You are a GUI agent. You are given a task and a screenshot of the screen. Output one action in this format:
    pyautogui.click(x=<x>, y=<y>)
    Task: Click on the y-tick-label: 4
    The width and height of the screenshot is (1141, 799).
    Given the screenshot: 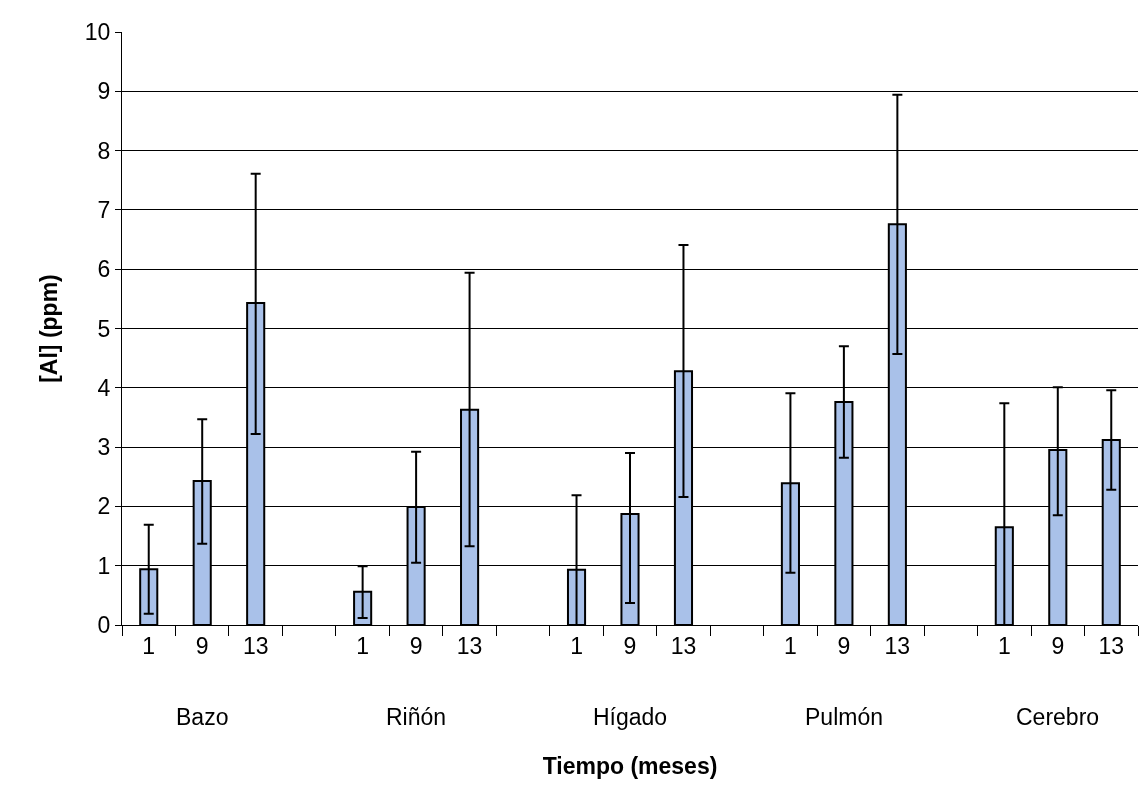 What is the action you would take?
    pyautogui.click(x=104, y=387)
    